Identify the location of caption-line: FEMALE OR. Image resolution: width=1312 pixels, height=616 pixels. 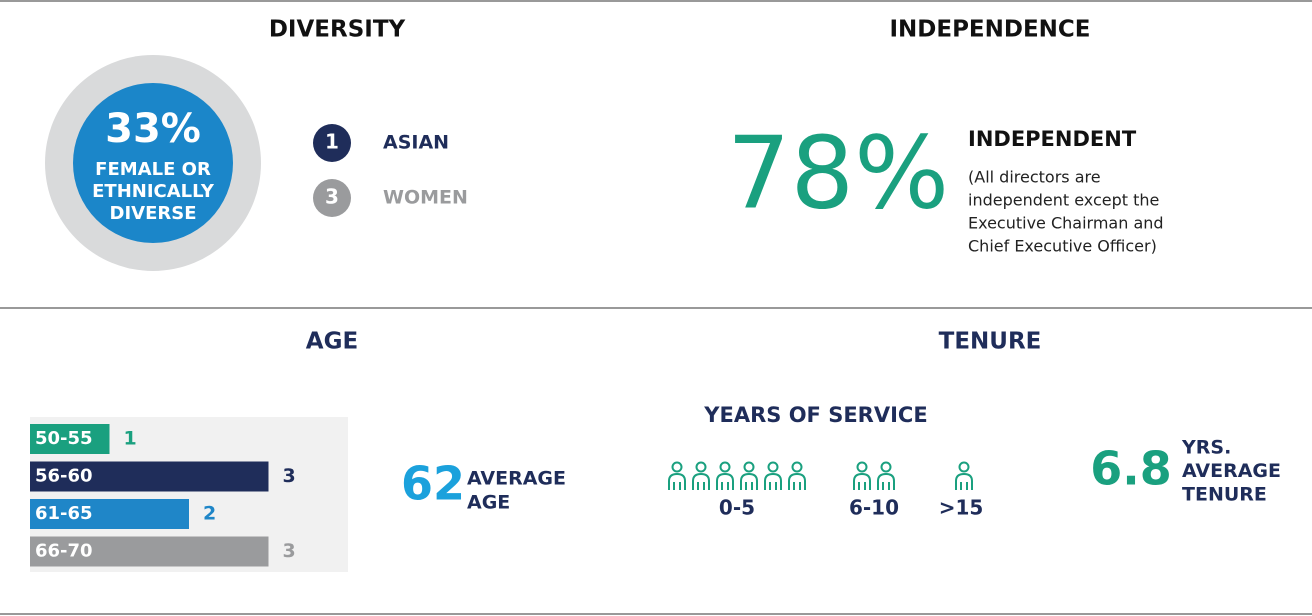
(153, 169).